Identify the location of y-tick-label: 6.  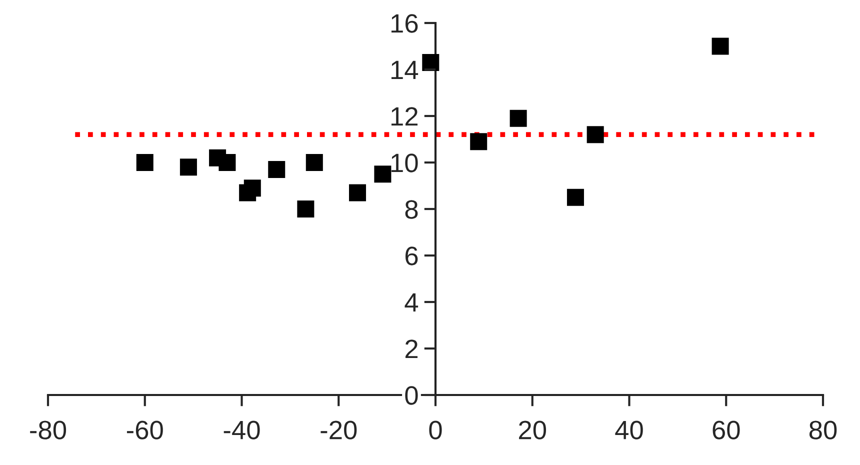
(412, 256).